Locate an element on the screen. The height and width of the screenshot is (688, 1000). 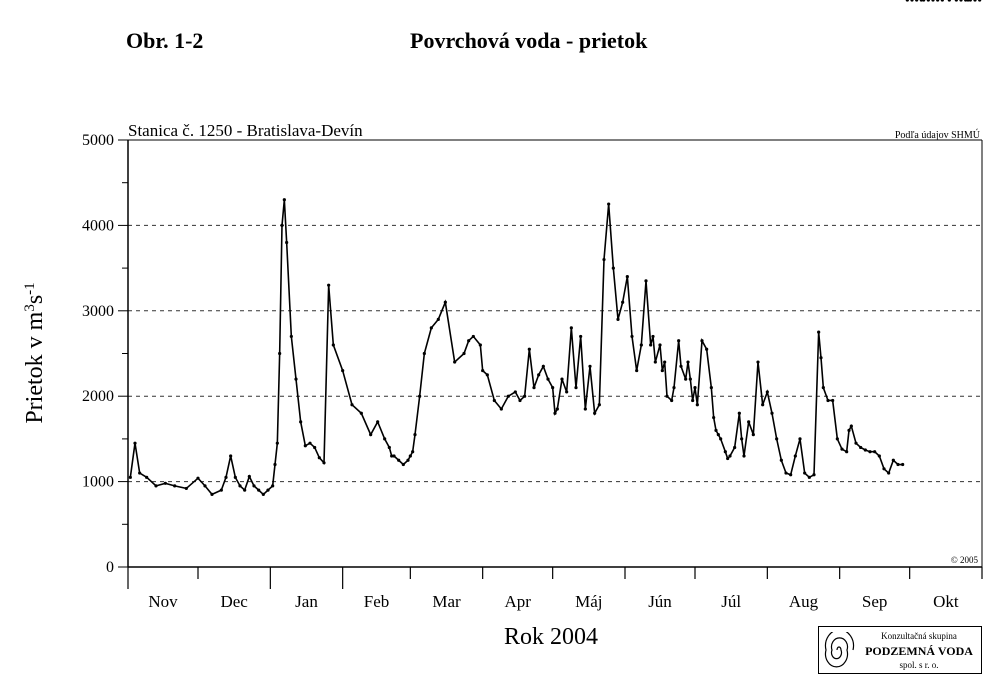
x-tick-label: Okt is located at coordinates (946, 601).